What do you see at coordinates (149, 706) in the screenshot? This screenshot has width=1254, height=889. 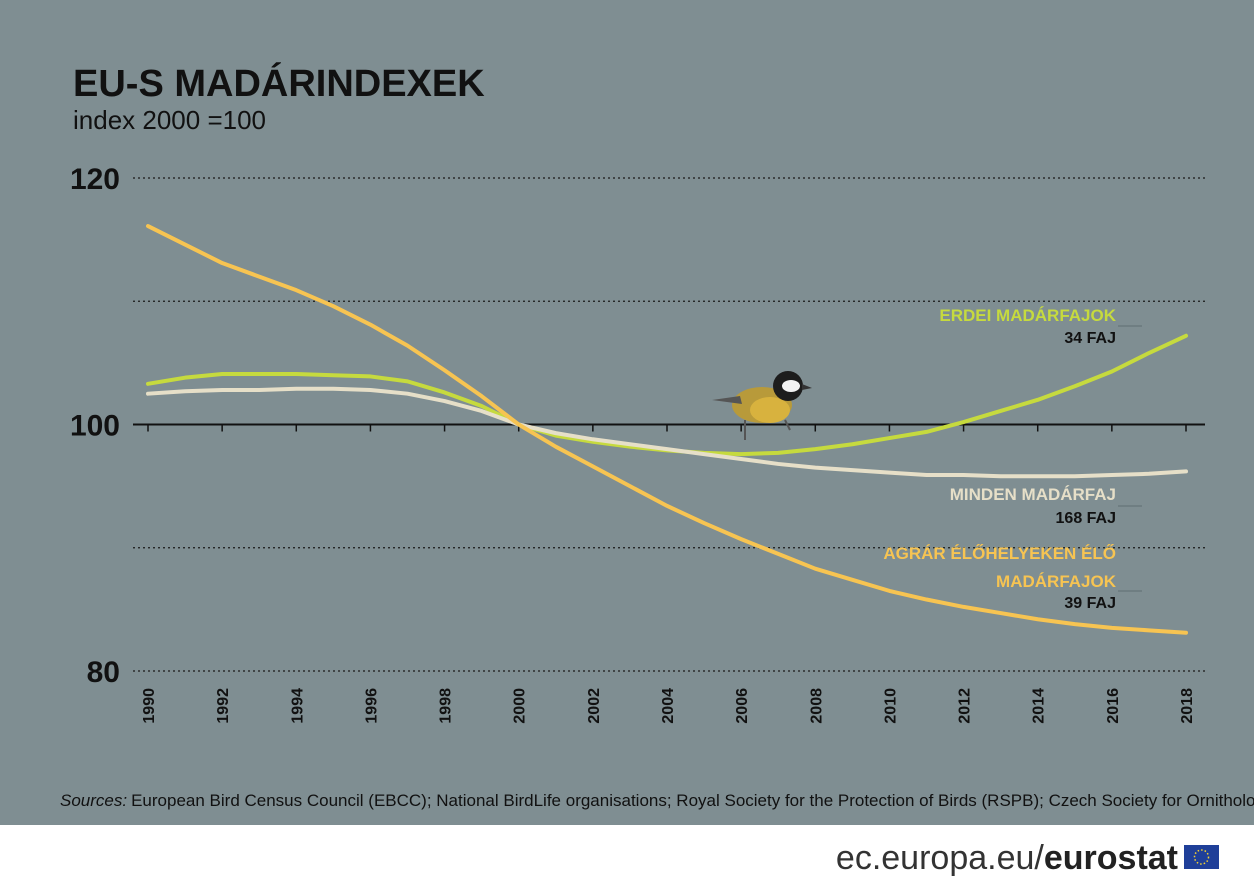 I see `x-tick-label: 1990` at bounding box center [149, 706].